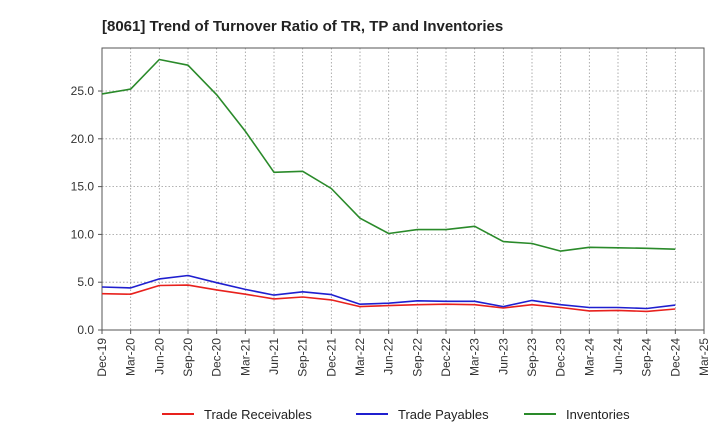 Image resolution: width=720 pixels, height=440 pixels. What do you see at coordinates (589, 357) in the screenshot?
I see `x-tick-label: Mar-24` at bounding box center [589, 357].